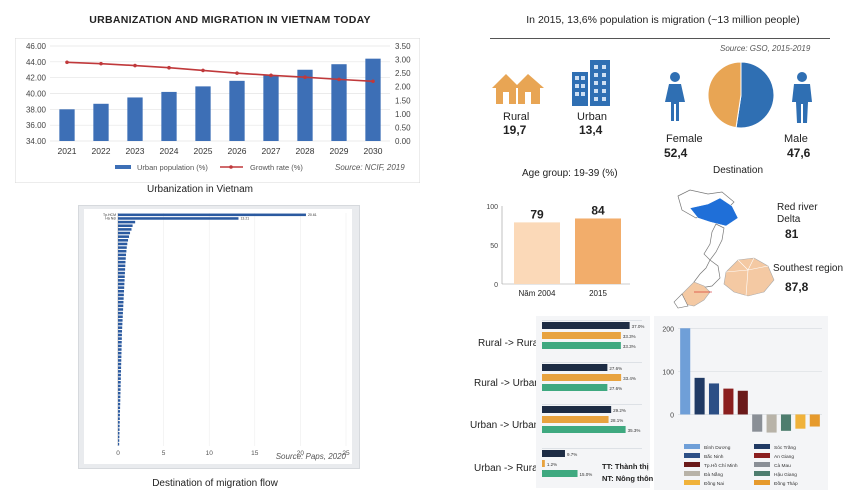 Image resolution: width=866 pixels, height=504 pixels. I want to click on province-legend-label: Đà Nẵng, so click(713, 474).